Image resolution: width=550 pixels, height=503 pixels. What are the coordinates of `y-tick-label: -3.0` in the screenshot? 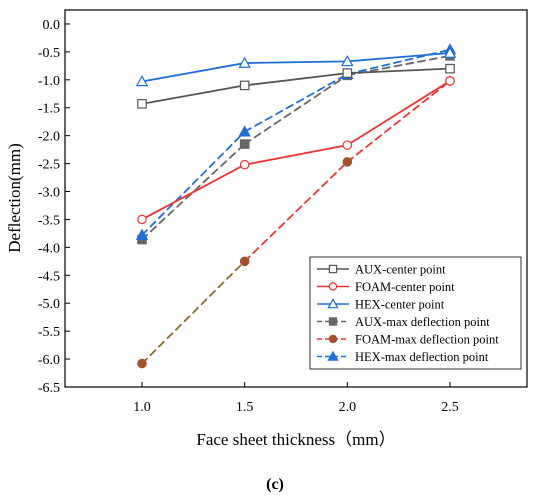 It's located at (49, 193).